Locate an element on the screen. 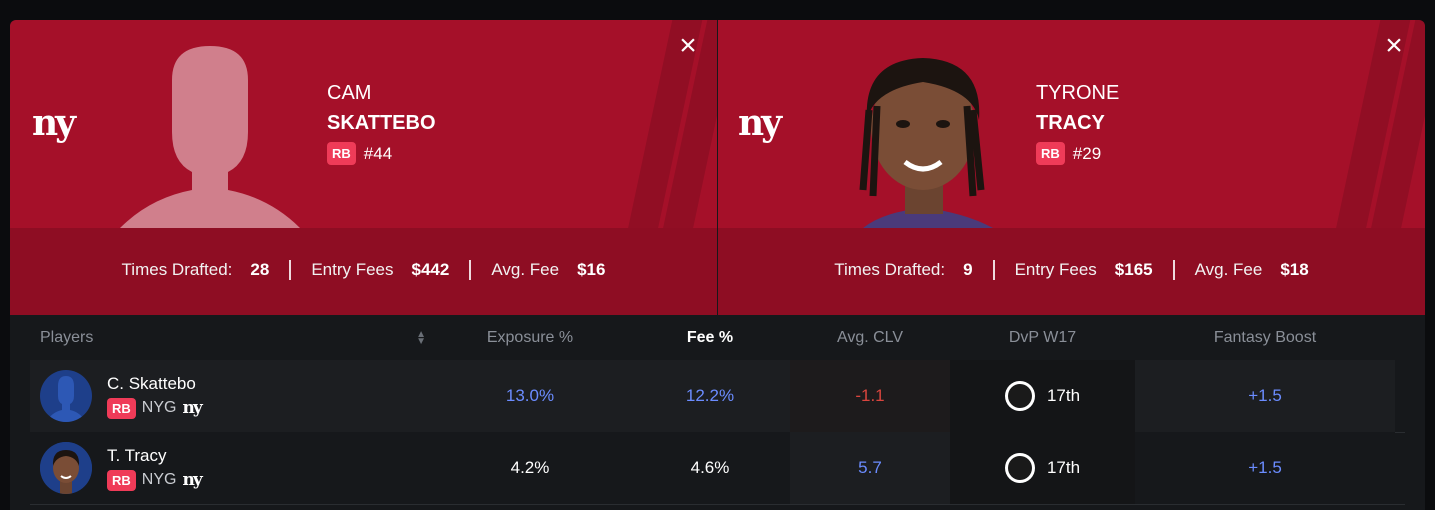 This screenshot has width=1435, height=510. player-first-name: CAM is located at coordinates (349, 93).